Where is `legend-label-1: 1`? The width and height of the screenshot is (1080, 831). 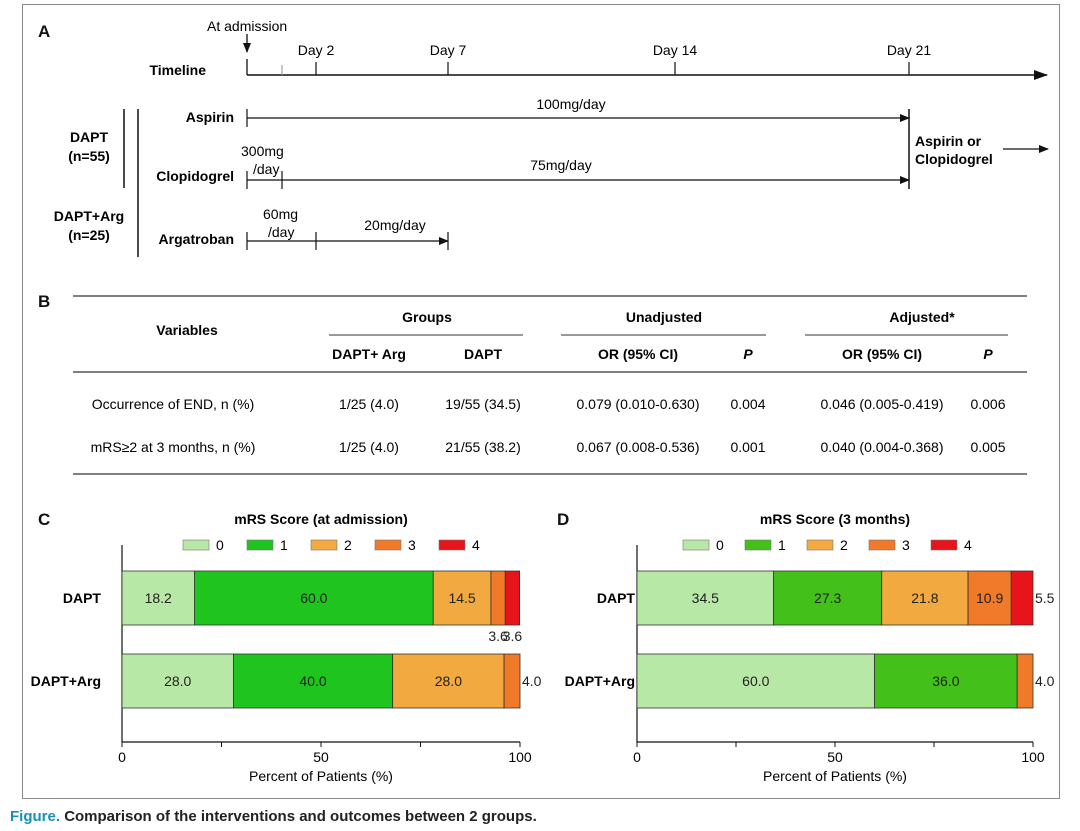
legend-label-1: 1 is located at coordinates (782, 545).